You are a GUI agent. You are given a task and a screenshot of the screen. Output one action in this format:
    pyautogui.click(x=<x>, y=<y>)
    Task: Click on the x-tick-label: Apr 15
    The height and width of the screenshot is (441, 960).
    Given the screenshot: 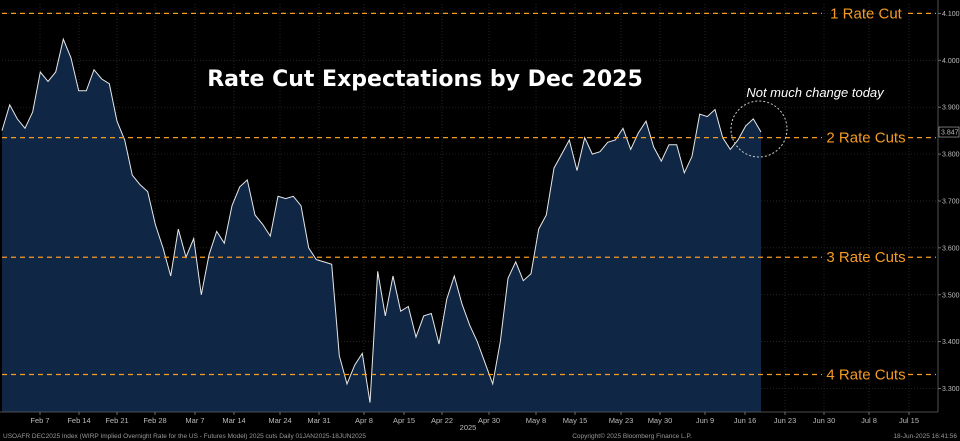 What is the action you would take?
    pyautogui.click(x=404, y=420)
    